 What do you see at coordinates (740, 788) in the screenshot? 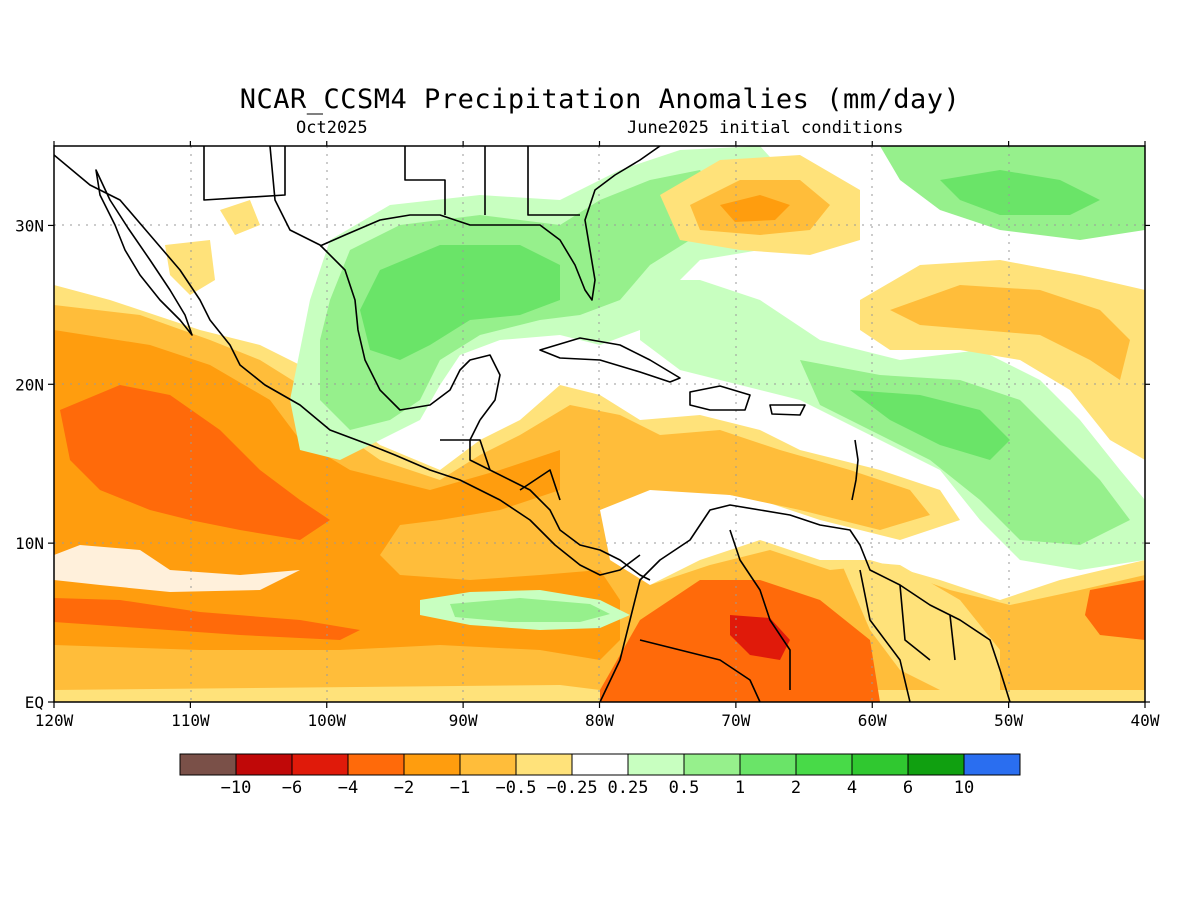
I see `colorbar-label: 1` at bounding box center [740, 788].